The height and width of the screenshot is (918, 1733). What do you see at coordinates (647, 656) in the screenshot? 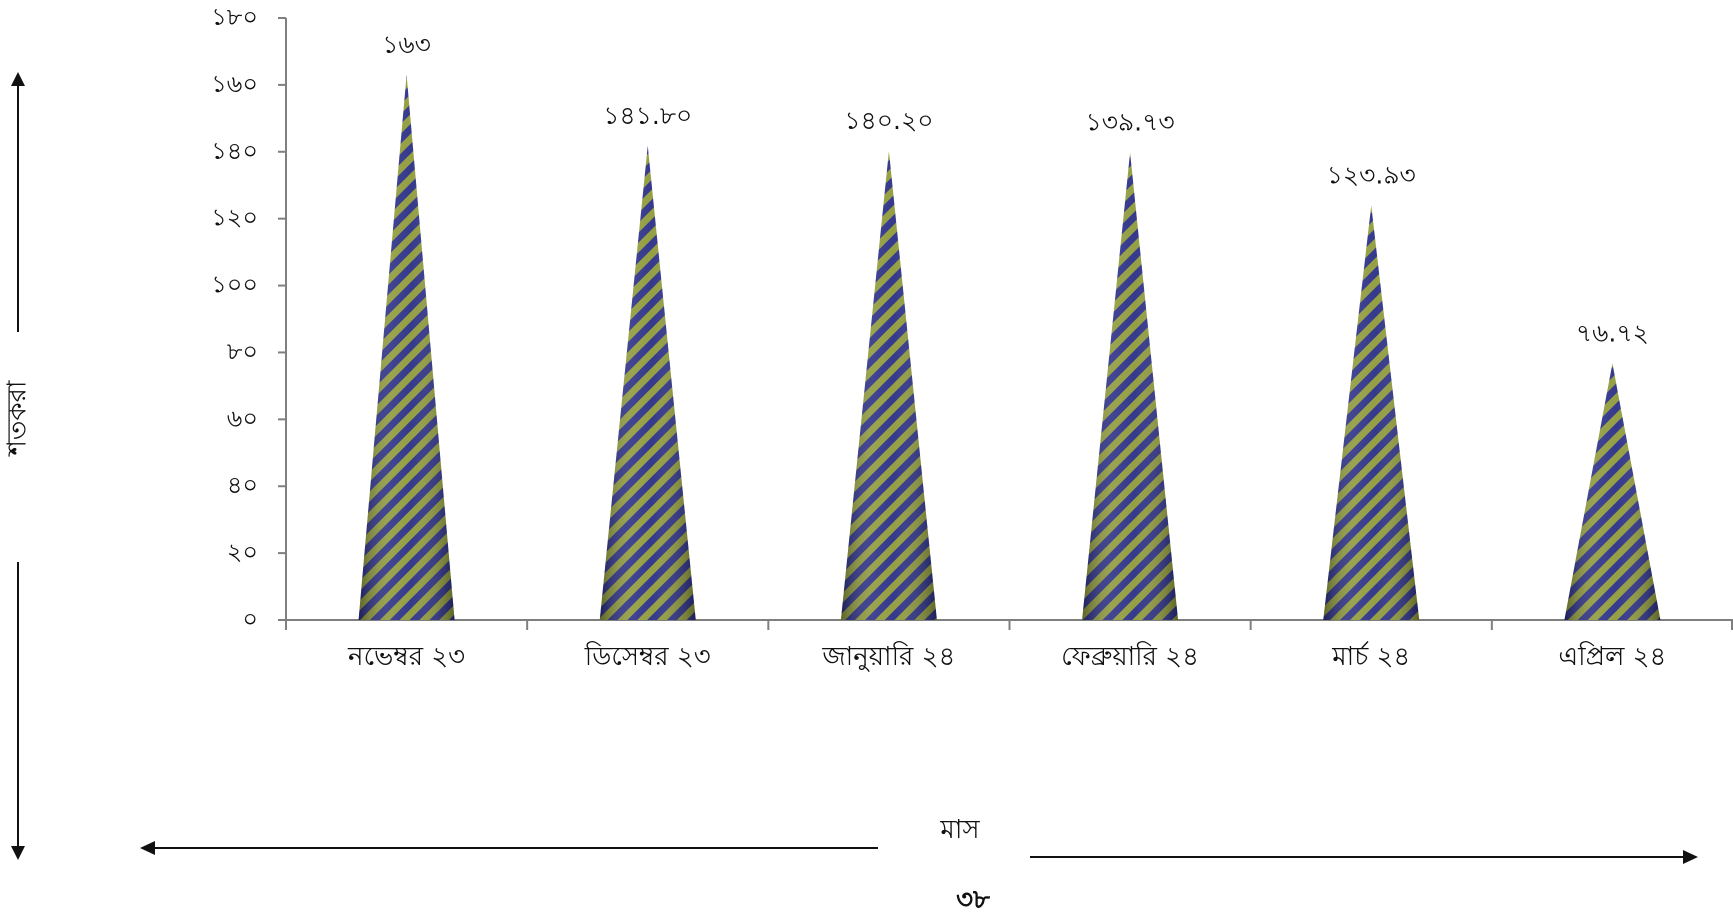
I see `category-label: ডিসেম্বর ২৩` at bounding box center [647, 656].